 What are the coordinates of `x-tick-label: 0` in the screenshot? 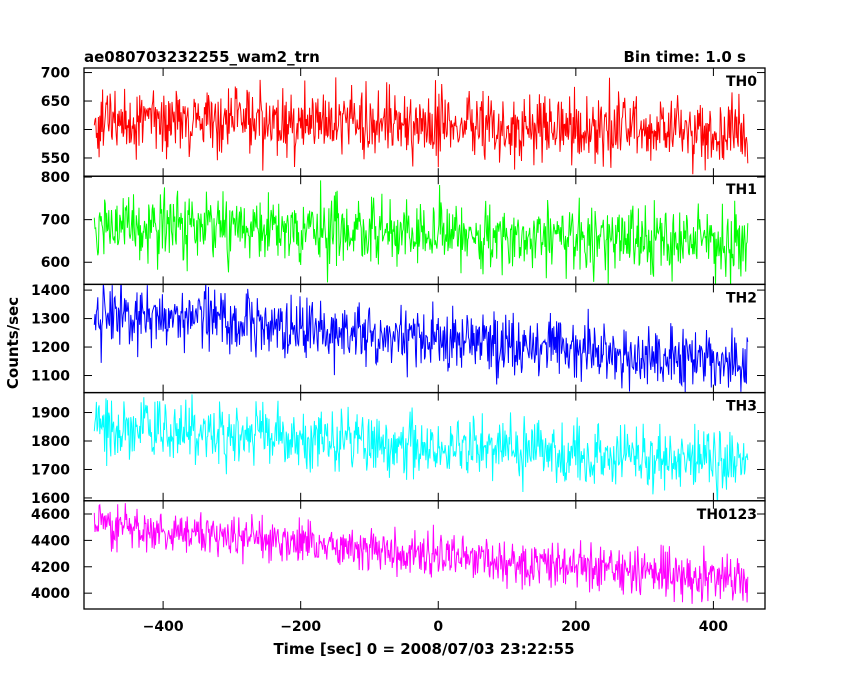 It's located at (438, 627).